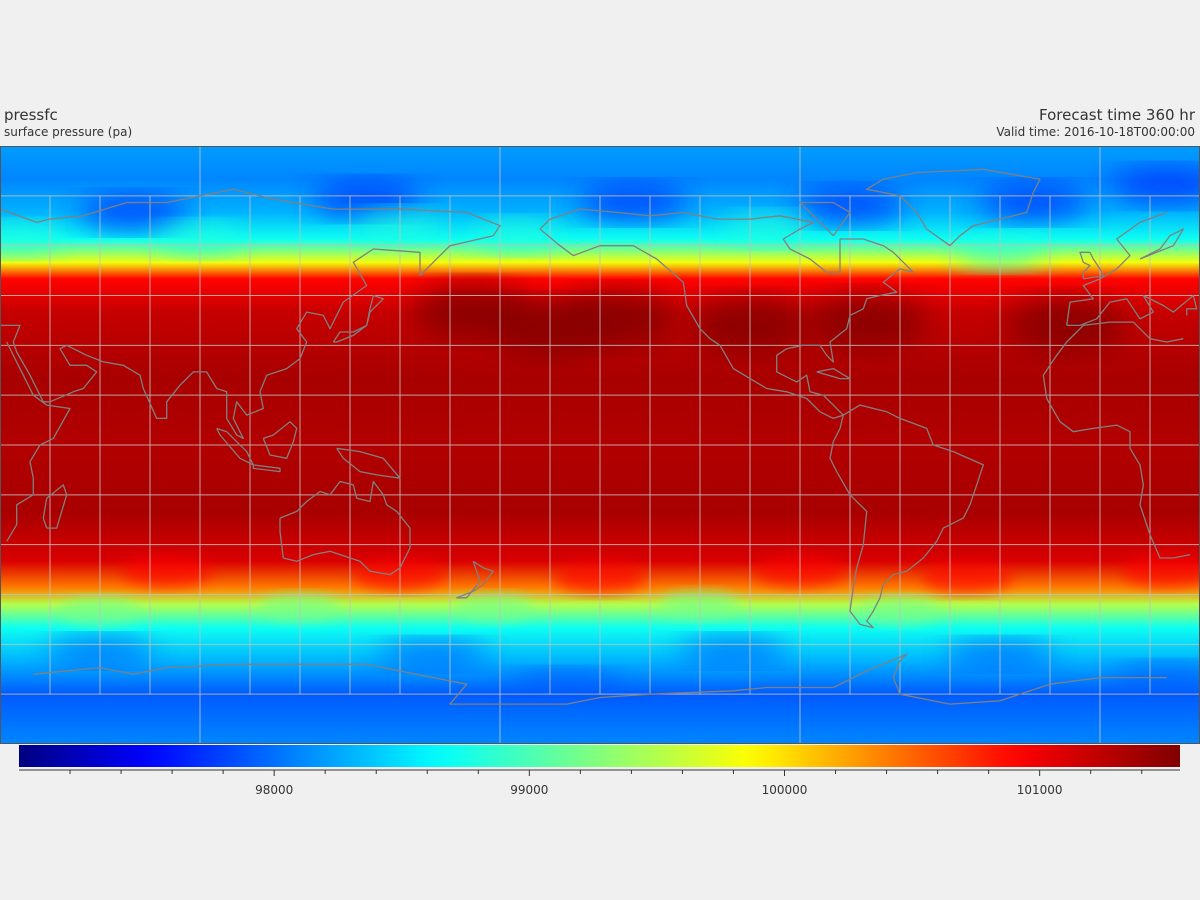  What do you see at coordinates (529, 790) in the screenshot?
I see `colorbar-tick-label: 99000` at bounding box center [529, 790].